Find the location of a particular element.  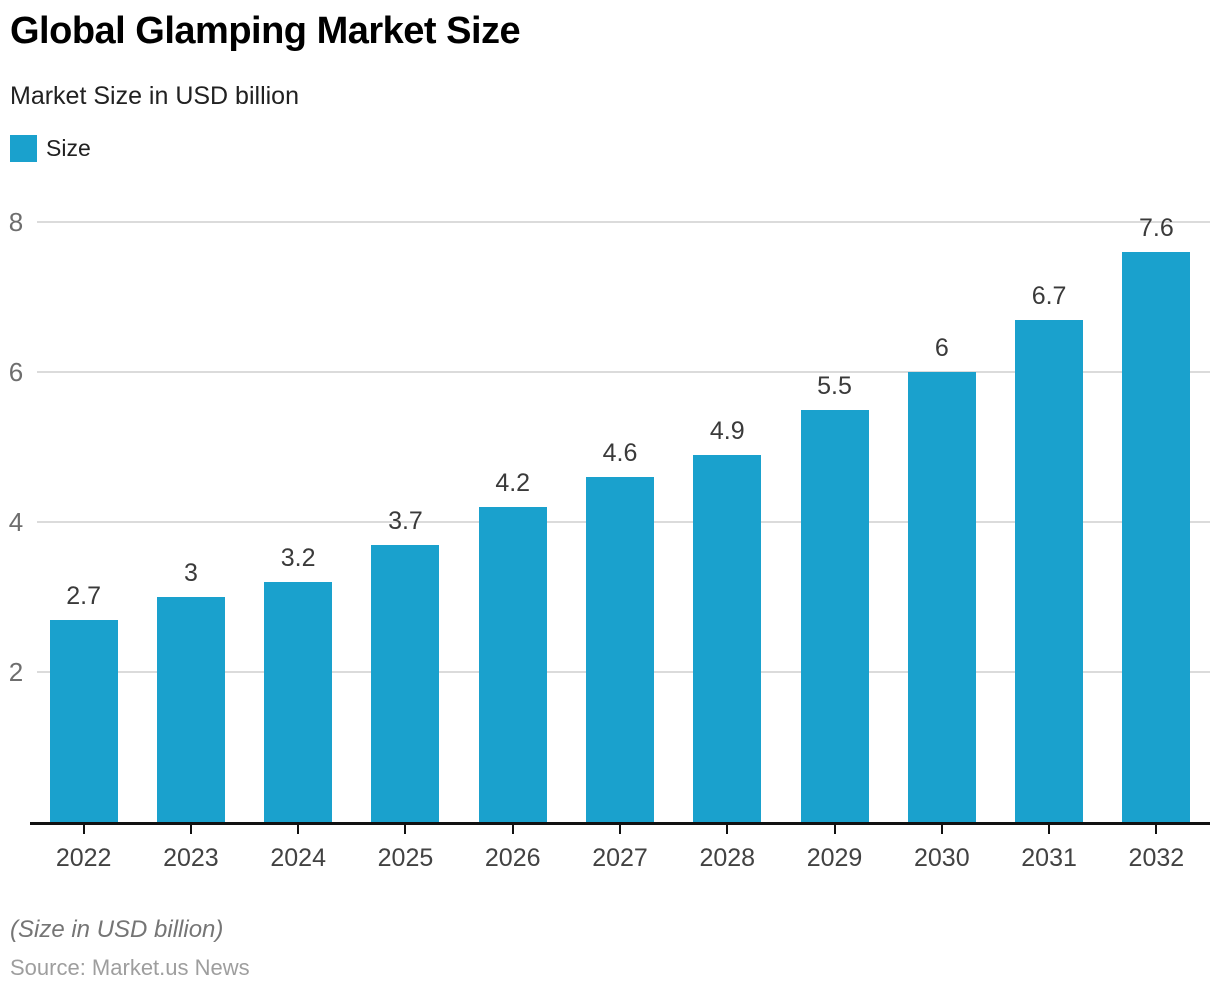

bar-2025 is located at coordinates (405, 683).